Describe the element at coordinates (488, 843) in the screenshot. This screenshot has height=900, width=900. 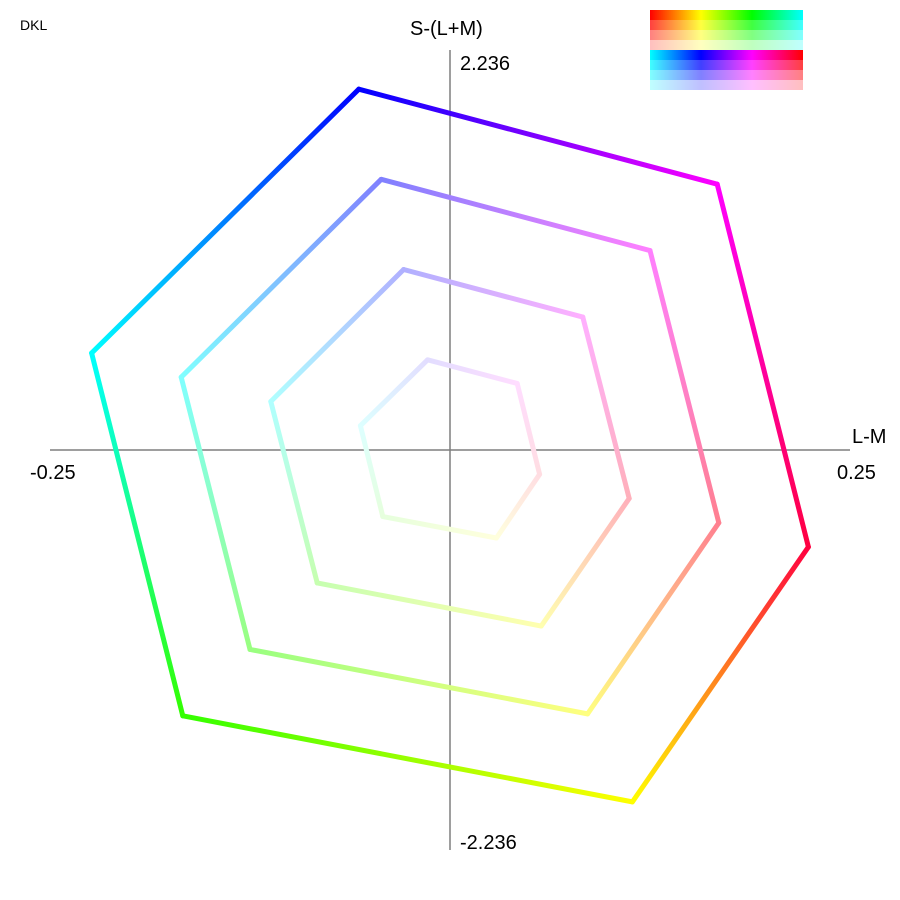
I see `y-tick-min-label: -2.236` at that location.